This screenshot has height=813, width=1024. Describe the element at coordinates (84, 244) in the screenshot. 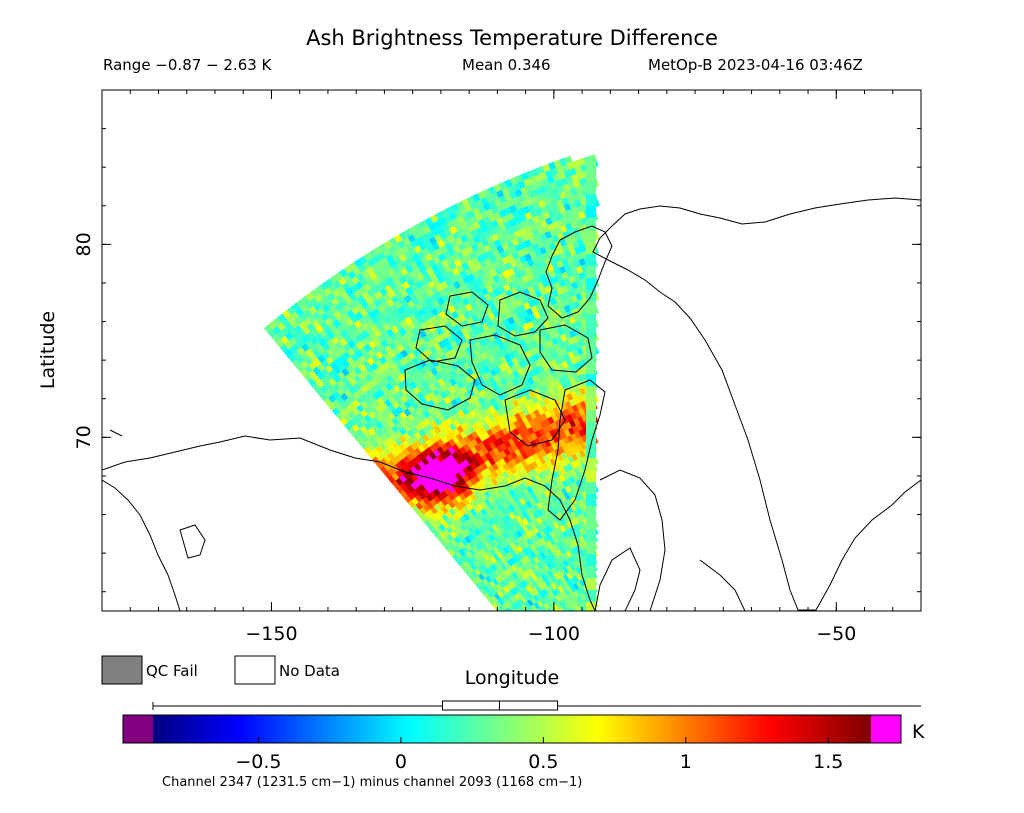

I see `y-tick-label: 80` at that location.